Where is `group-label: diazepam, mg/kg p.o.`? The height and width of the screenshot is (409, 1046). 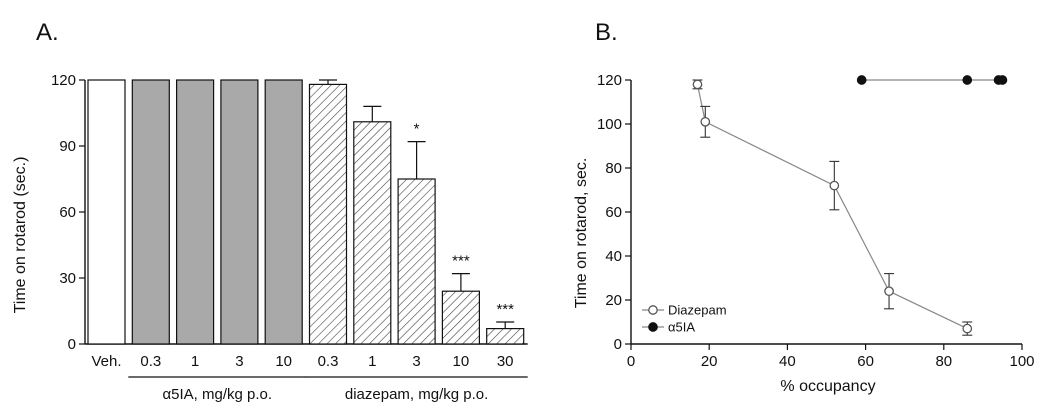
group-label: diazepam, mg/kg p.o. is located at coordinates (416, 394).